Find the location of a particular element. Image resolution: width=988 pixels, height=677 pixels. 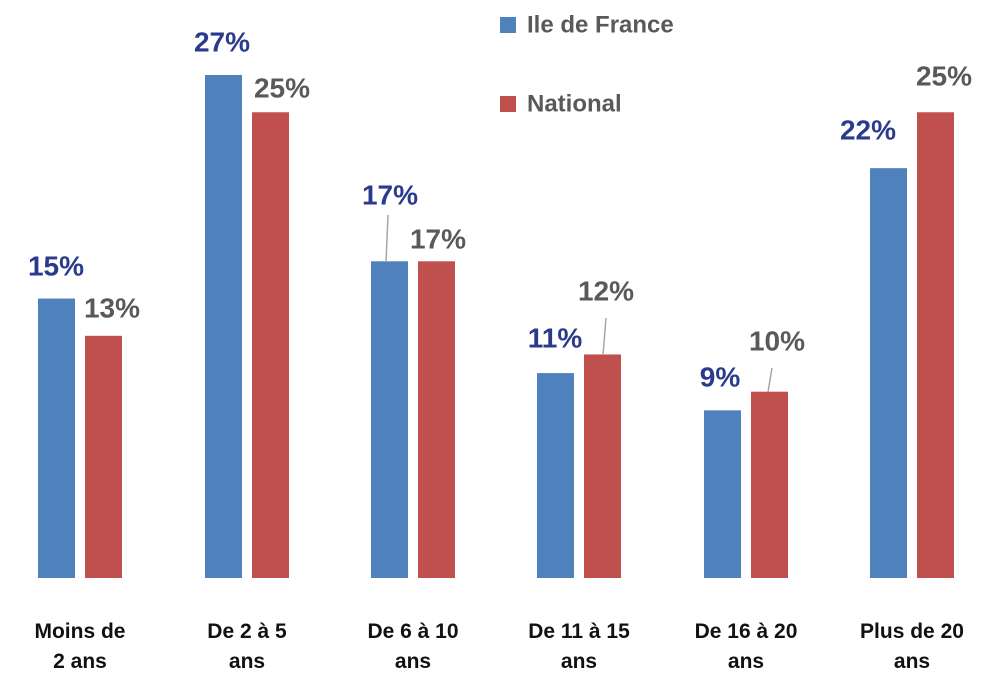

x-tick-label: De 16 à 20 ans is located at coordinates (746, 646).